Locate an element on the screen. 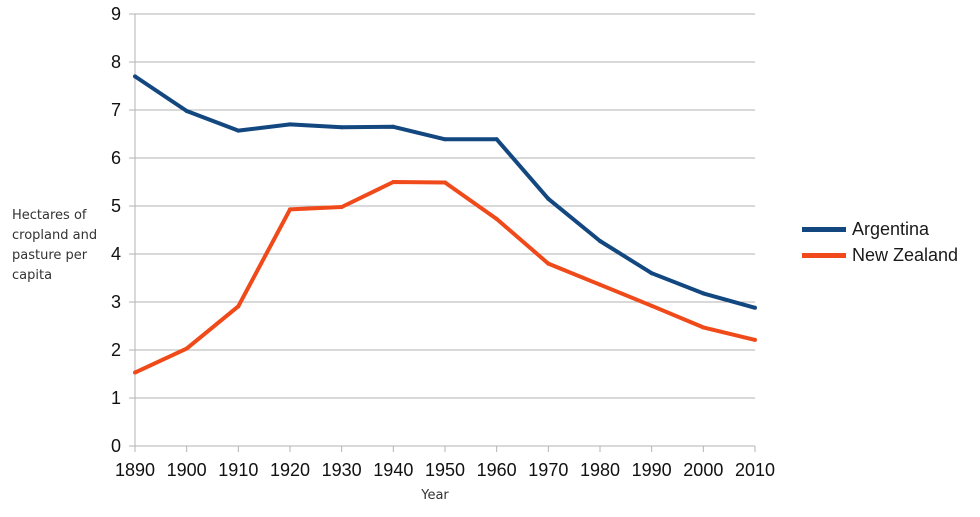 The width and height of the screenshot is (980, 517). y-tick-label: 0 is located at coordinates (116, 446).